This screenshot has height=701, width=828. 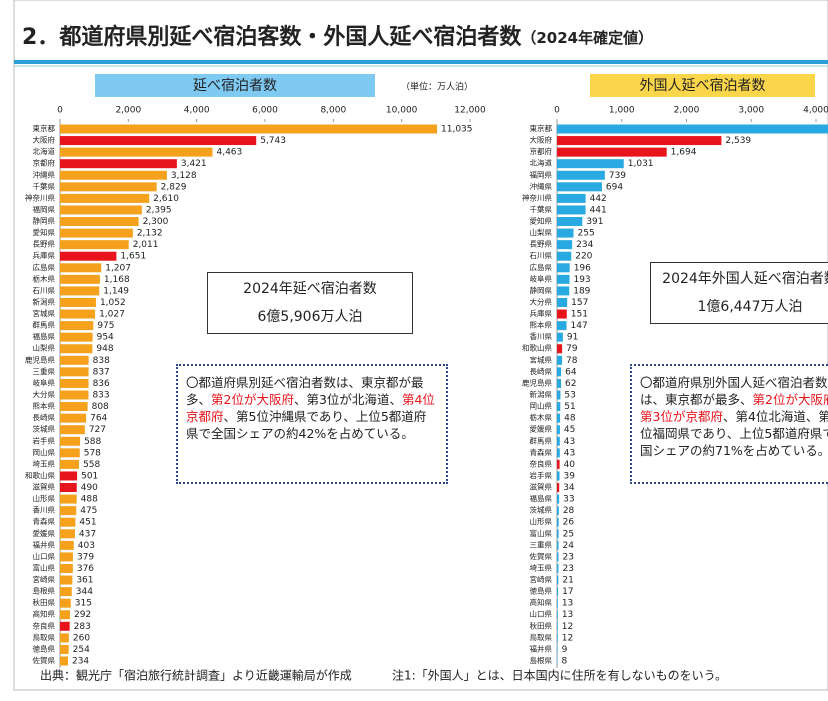 What do you see at coordinates (734, 408) in the screenshot?
I see `note-text: 第2位が大阪府、第3位が京都府` at bounding box center [734, 408].